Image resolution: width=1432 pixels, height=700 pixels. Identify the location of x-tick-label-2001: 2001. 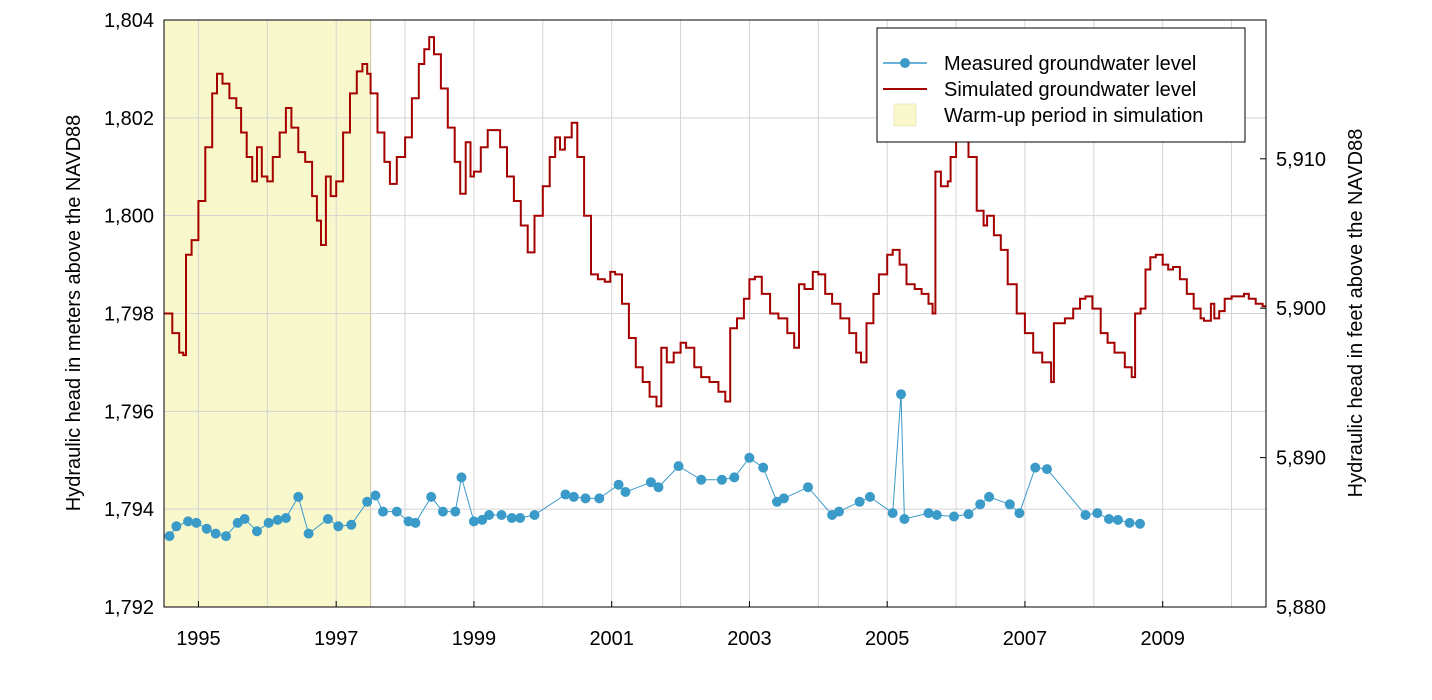
(611, 639).